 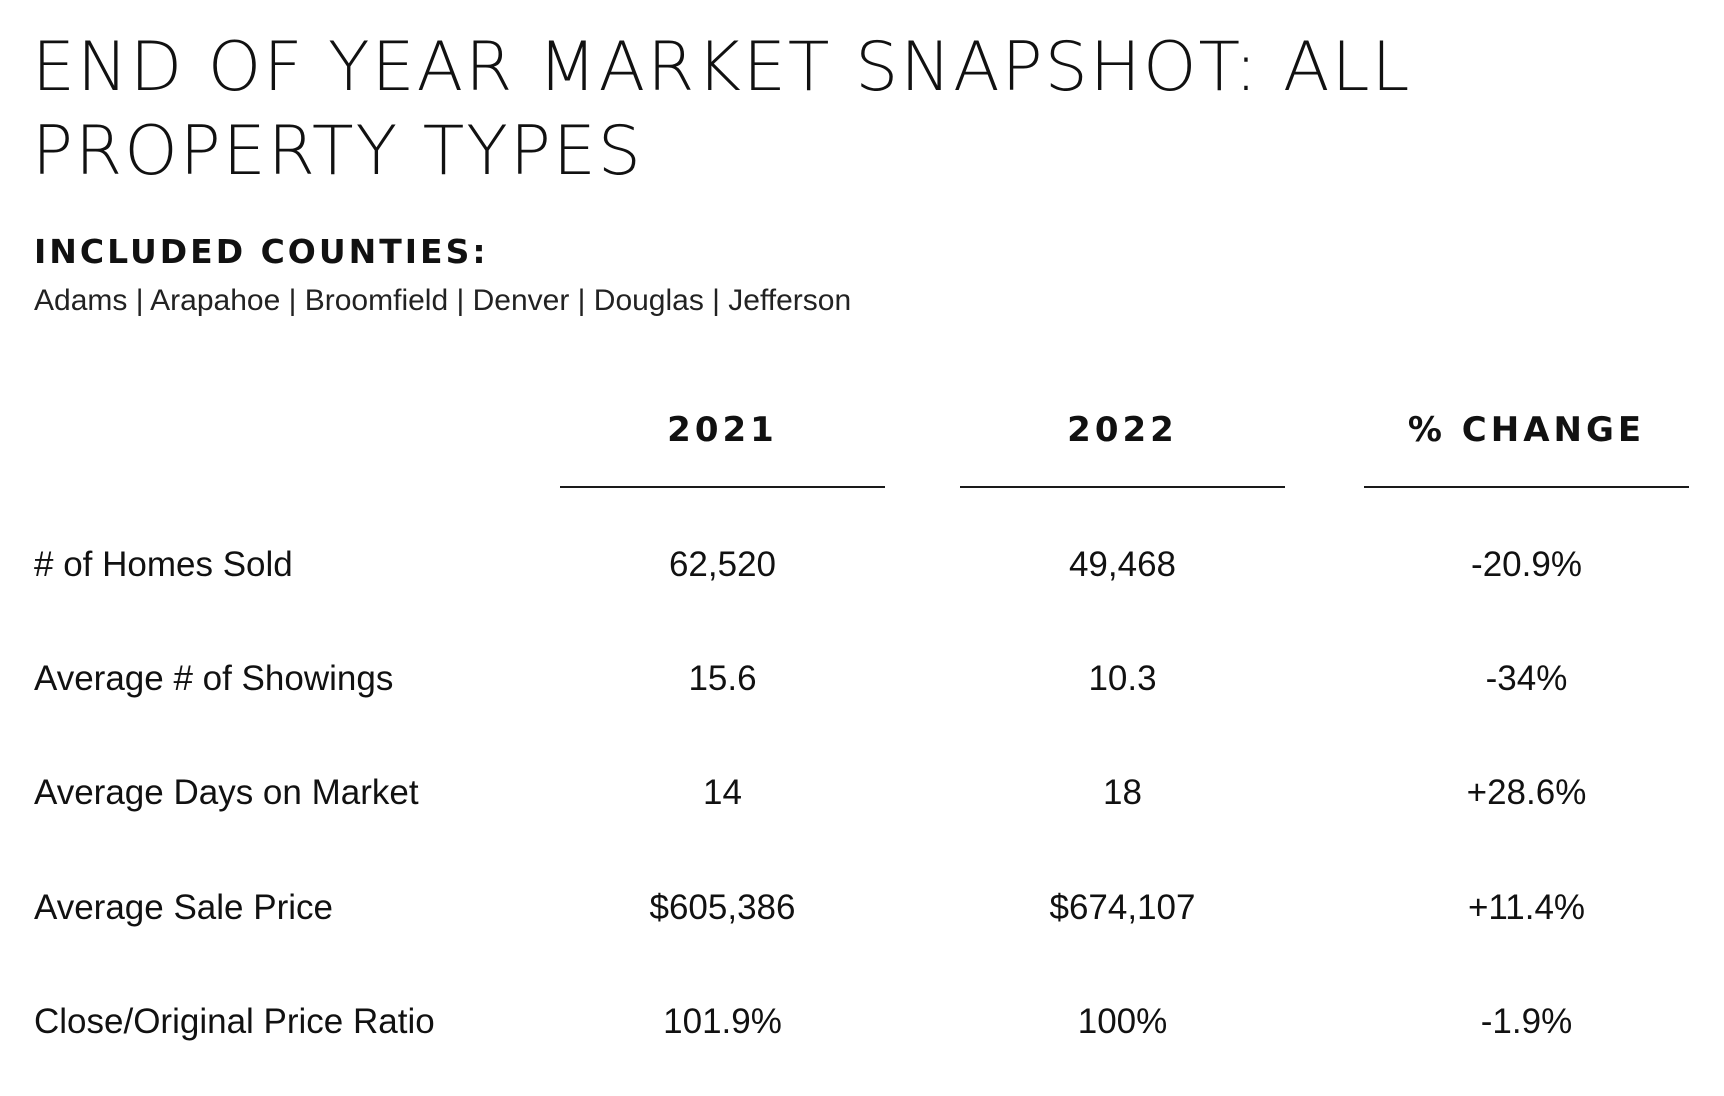 I want to click on value-percent-change: +11.4%, so click(x=1526, y=907).